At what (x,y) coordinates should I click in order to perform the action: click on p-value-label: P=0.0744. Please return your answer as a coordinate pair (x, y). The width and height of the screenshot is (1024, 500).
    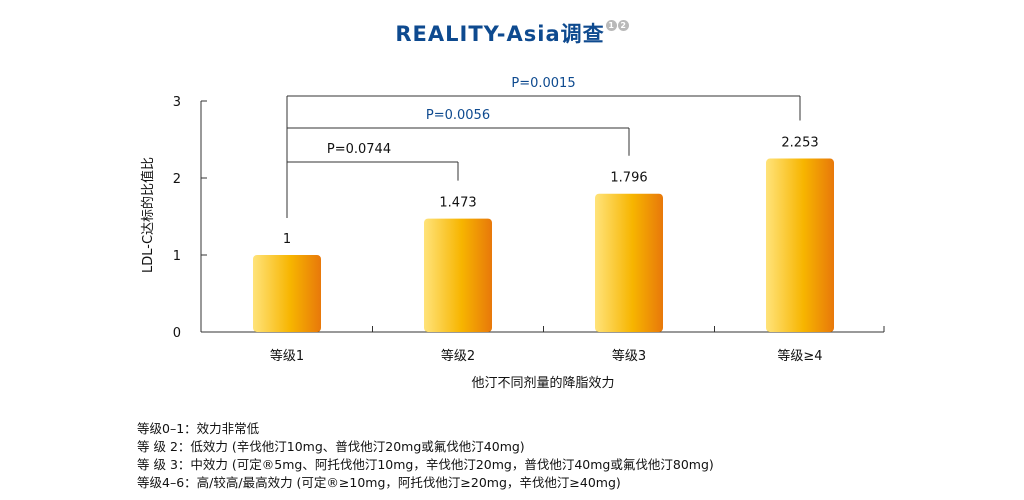
    Looking at the image, I should click on (359, 149).